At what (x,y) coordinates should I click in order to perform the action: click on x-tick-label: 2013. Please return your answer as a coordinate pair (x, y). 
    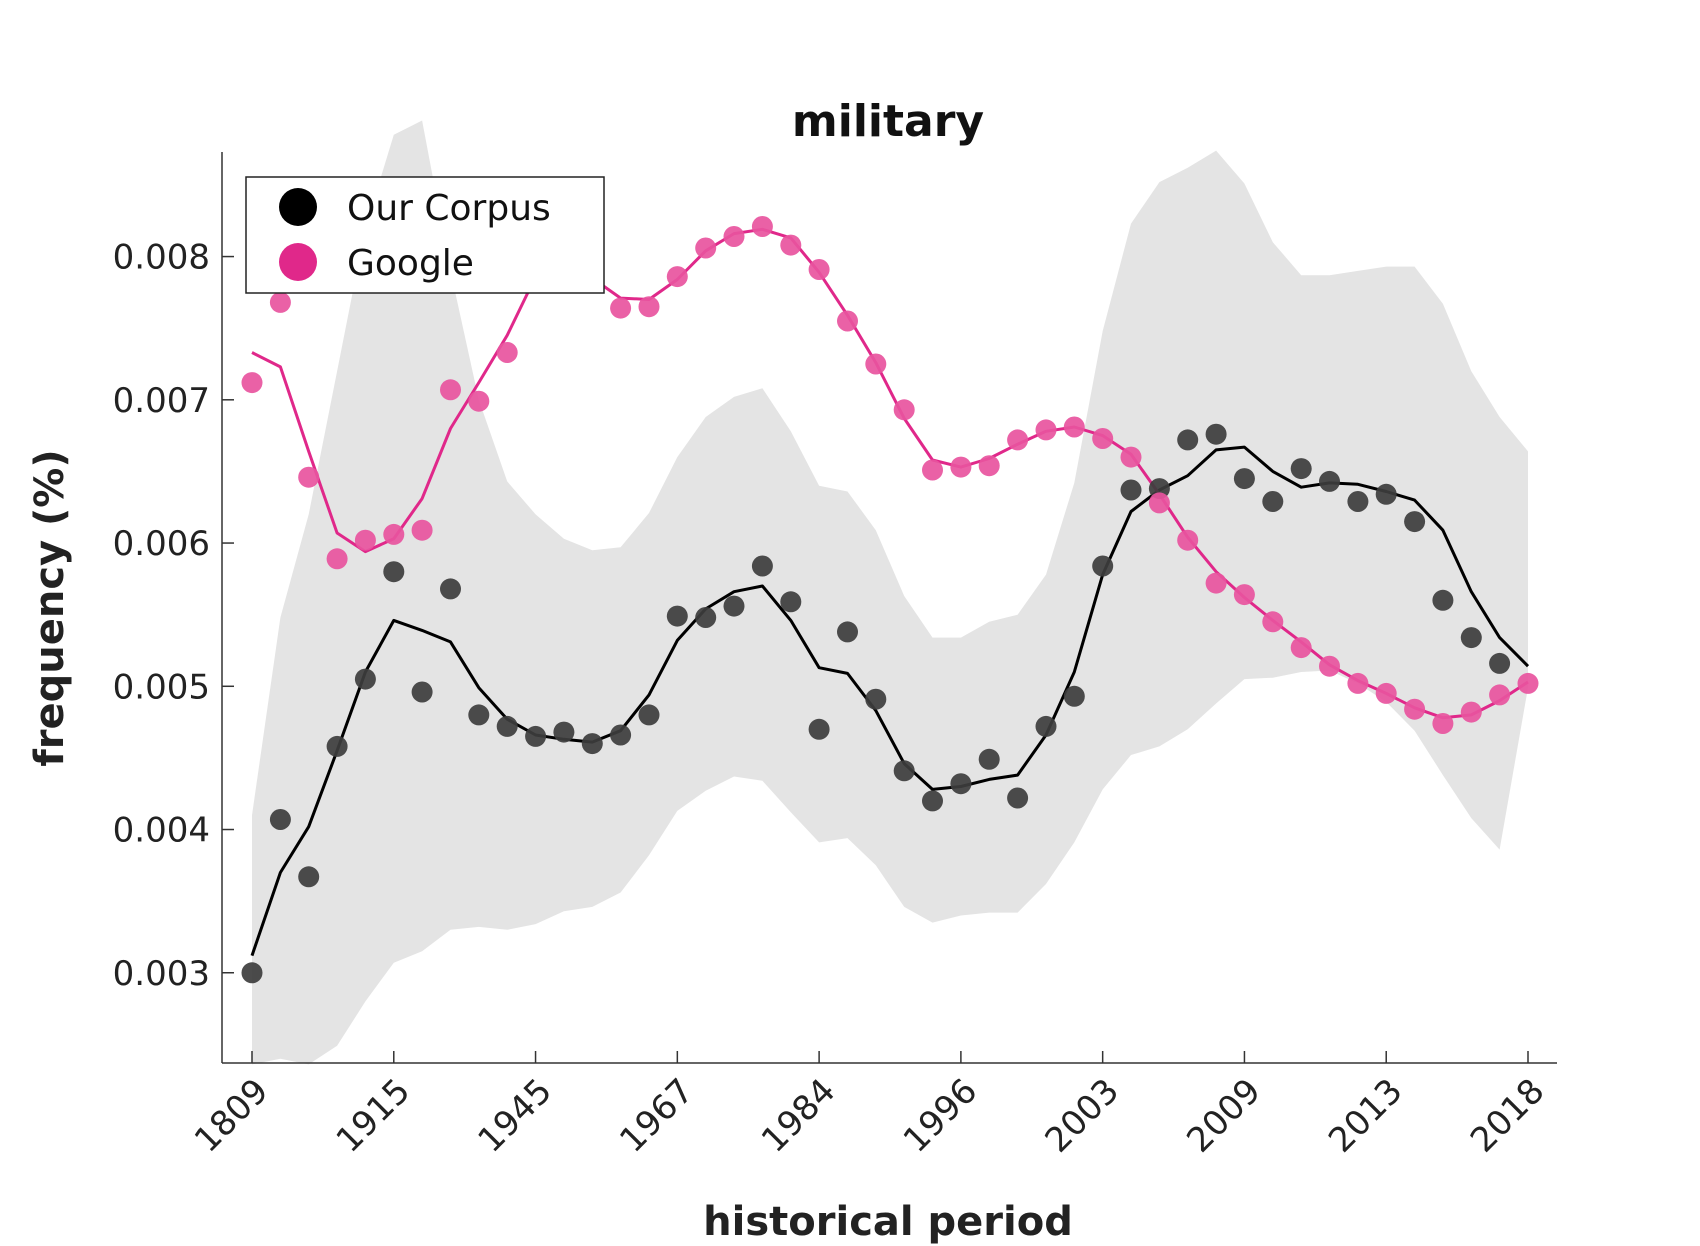
    Looking at the image, I should click on (1365, 1115).